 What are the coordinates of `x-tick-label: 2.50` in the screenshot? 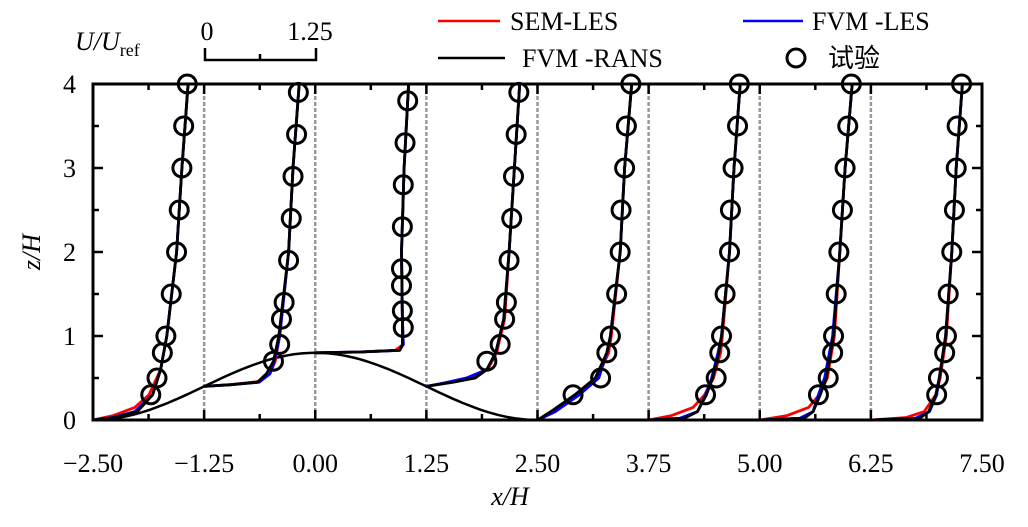 It's located at (538, 463).